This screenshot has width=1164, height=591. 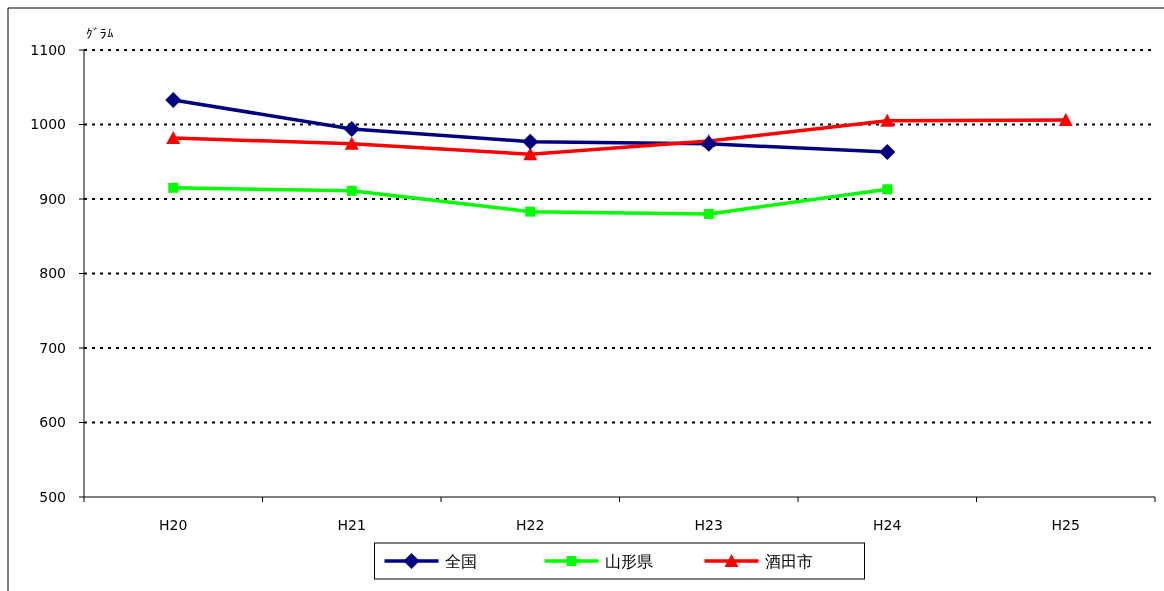 What do you see at coordinates (52, 273) in the screenshot?
I see `y-tick-label: 800` at bounding box center [52, 273].